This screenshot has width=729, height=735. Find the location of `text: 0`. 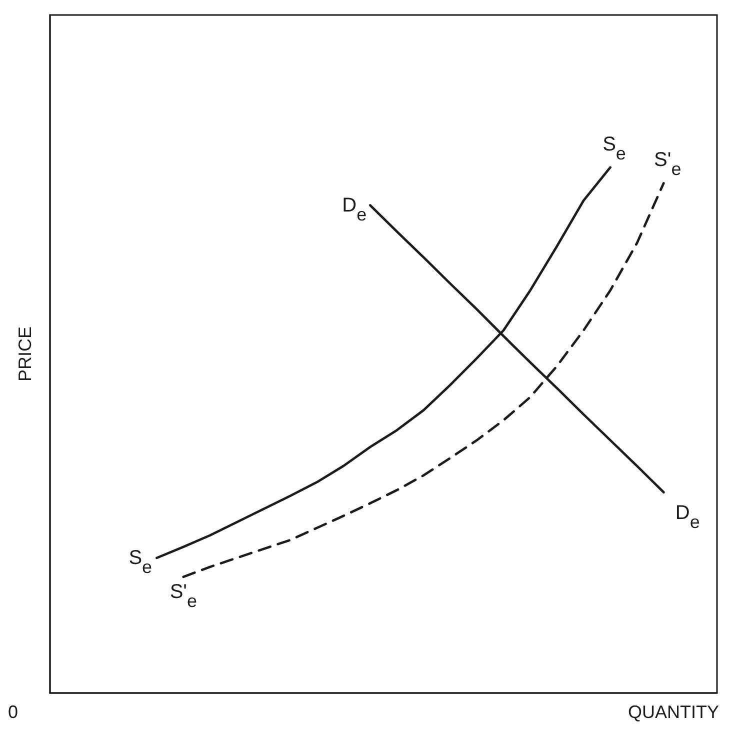

text: 0 is located at coordinates (13, 712).